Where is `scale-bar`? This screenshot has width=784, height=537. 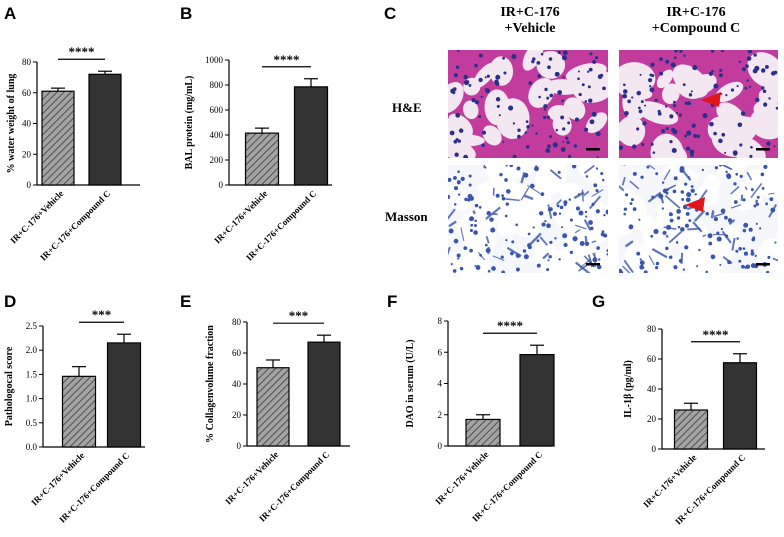 scale-bar is located at coordinates (593, 264).